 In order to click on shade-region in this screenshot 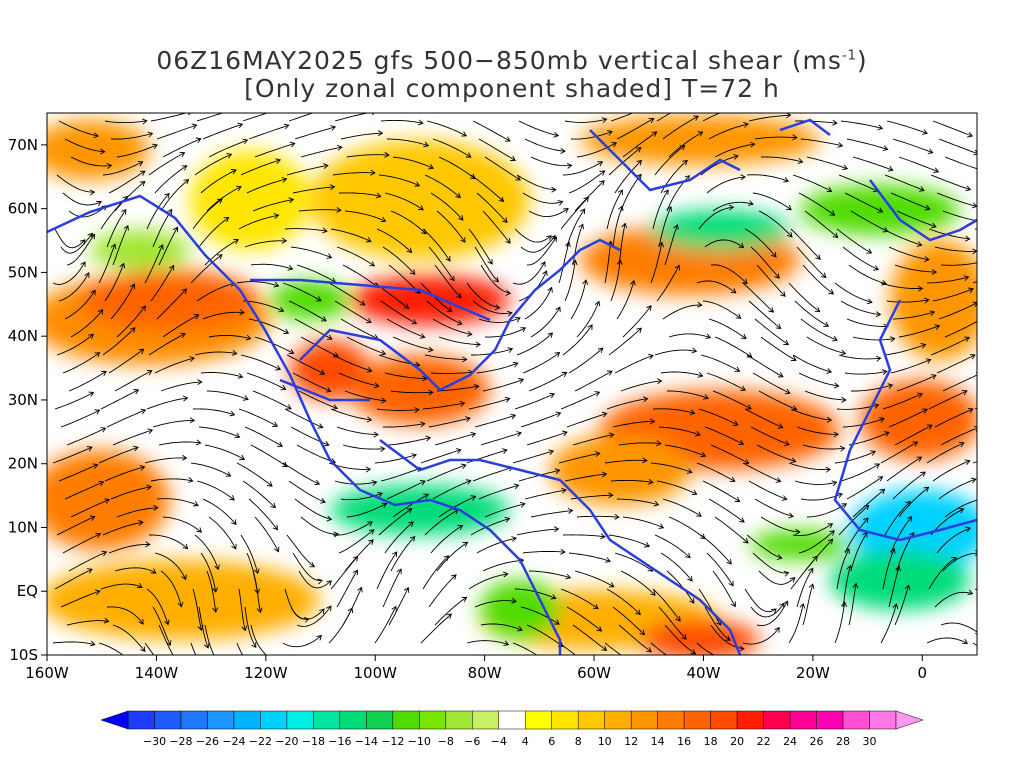, I will do `click(420, 390)`.